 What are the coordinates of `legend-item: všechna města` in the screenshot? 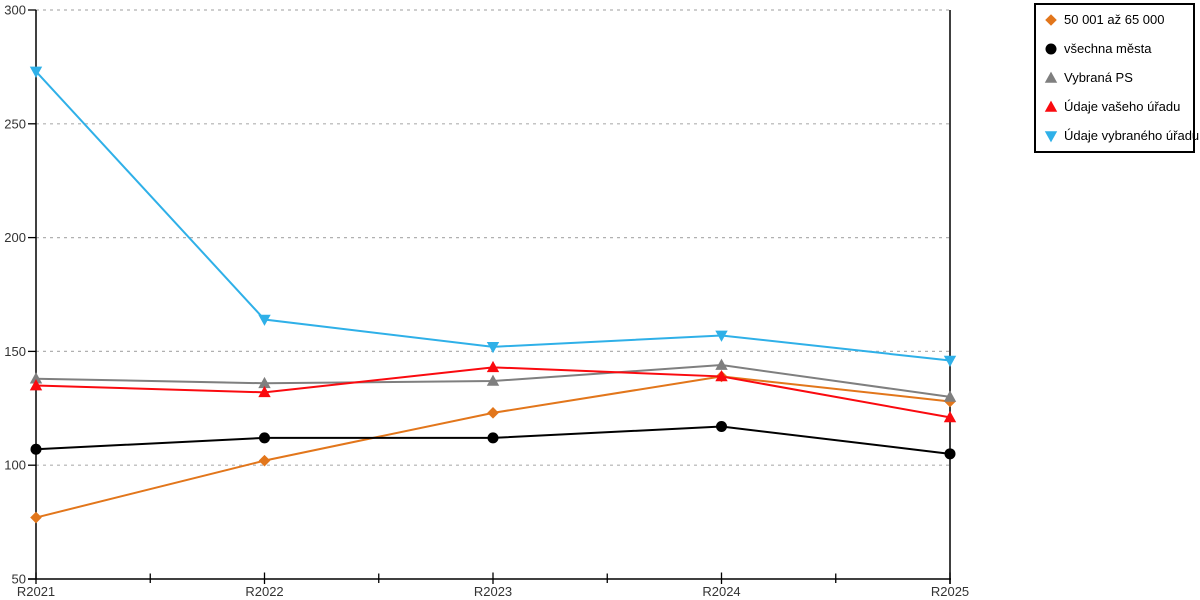 It's located at (1116, 49).